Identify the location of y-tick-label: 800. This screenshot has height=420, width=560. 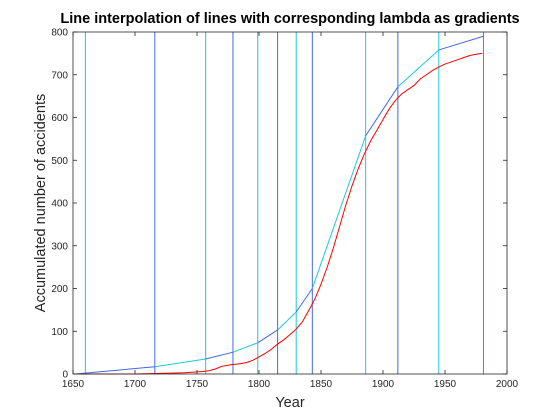
(59, 33).